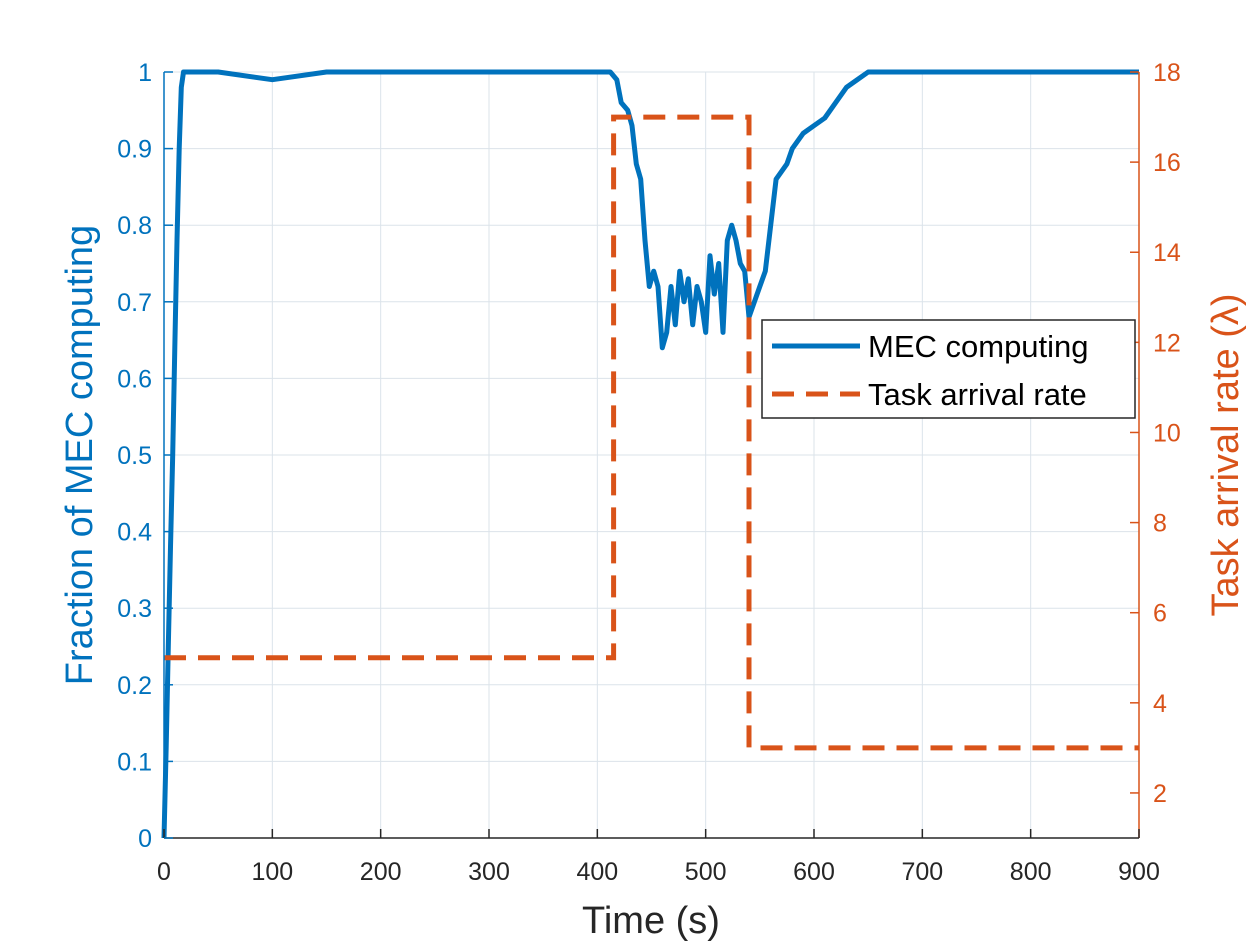 This screenshot has height=945, width=1260. What do you see at coordinates (1160, 614) in the screenshot?
I see `y-tick-label-right: 6` at bounding box center [1160, 614].